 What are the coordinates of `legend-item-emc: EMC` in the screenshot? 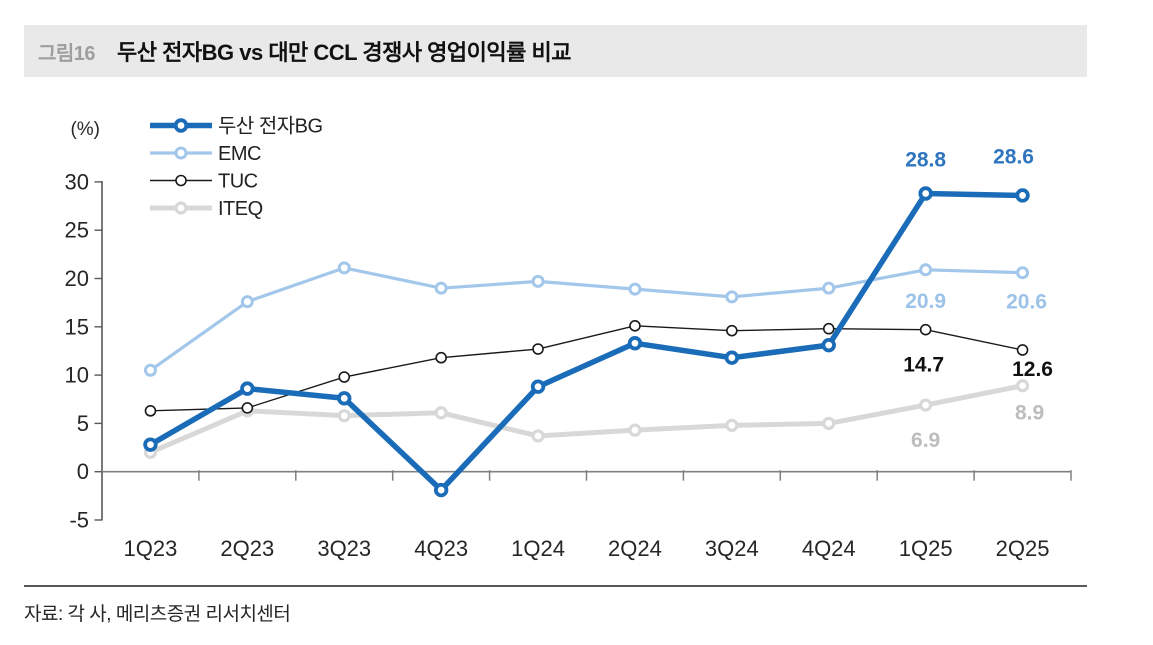 It's located at (206, 154).